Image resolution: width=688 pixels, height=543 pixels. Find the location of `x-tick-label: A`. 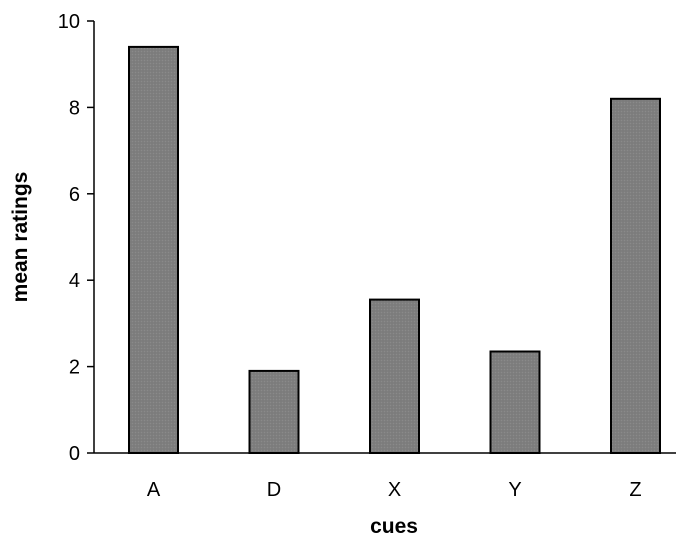

x-tick-label: A is located at coordinates (154, 490).